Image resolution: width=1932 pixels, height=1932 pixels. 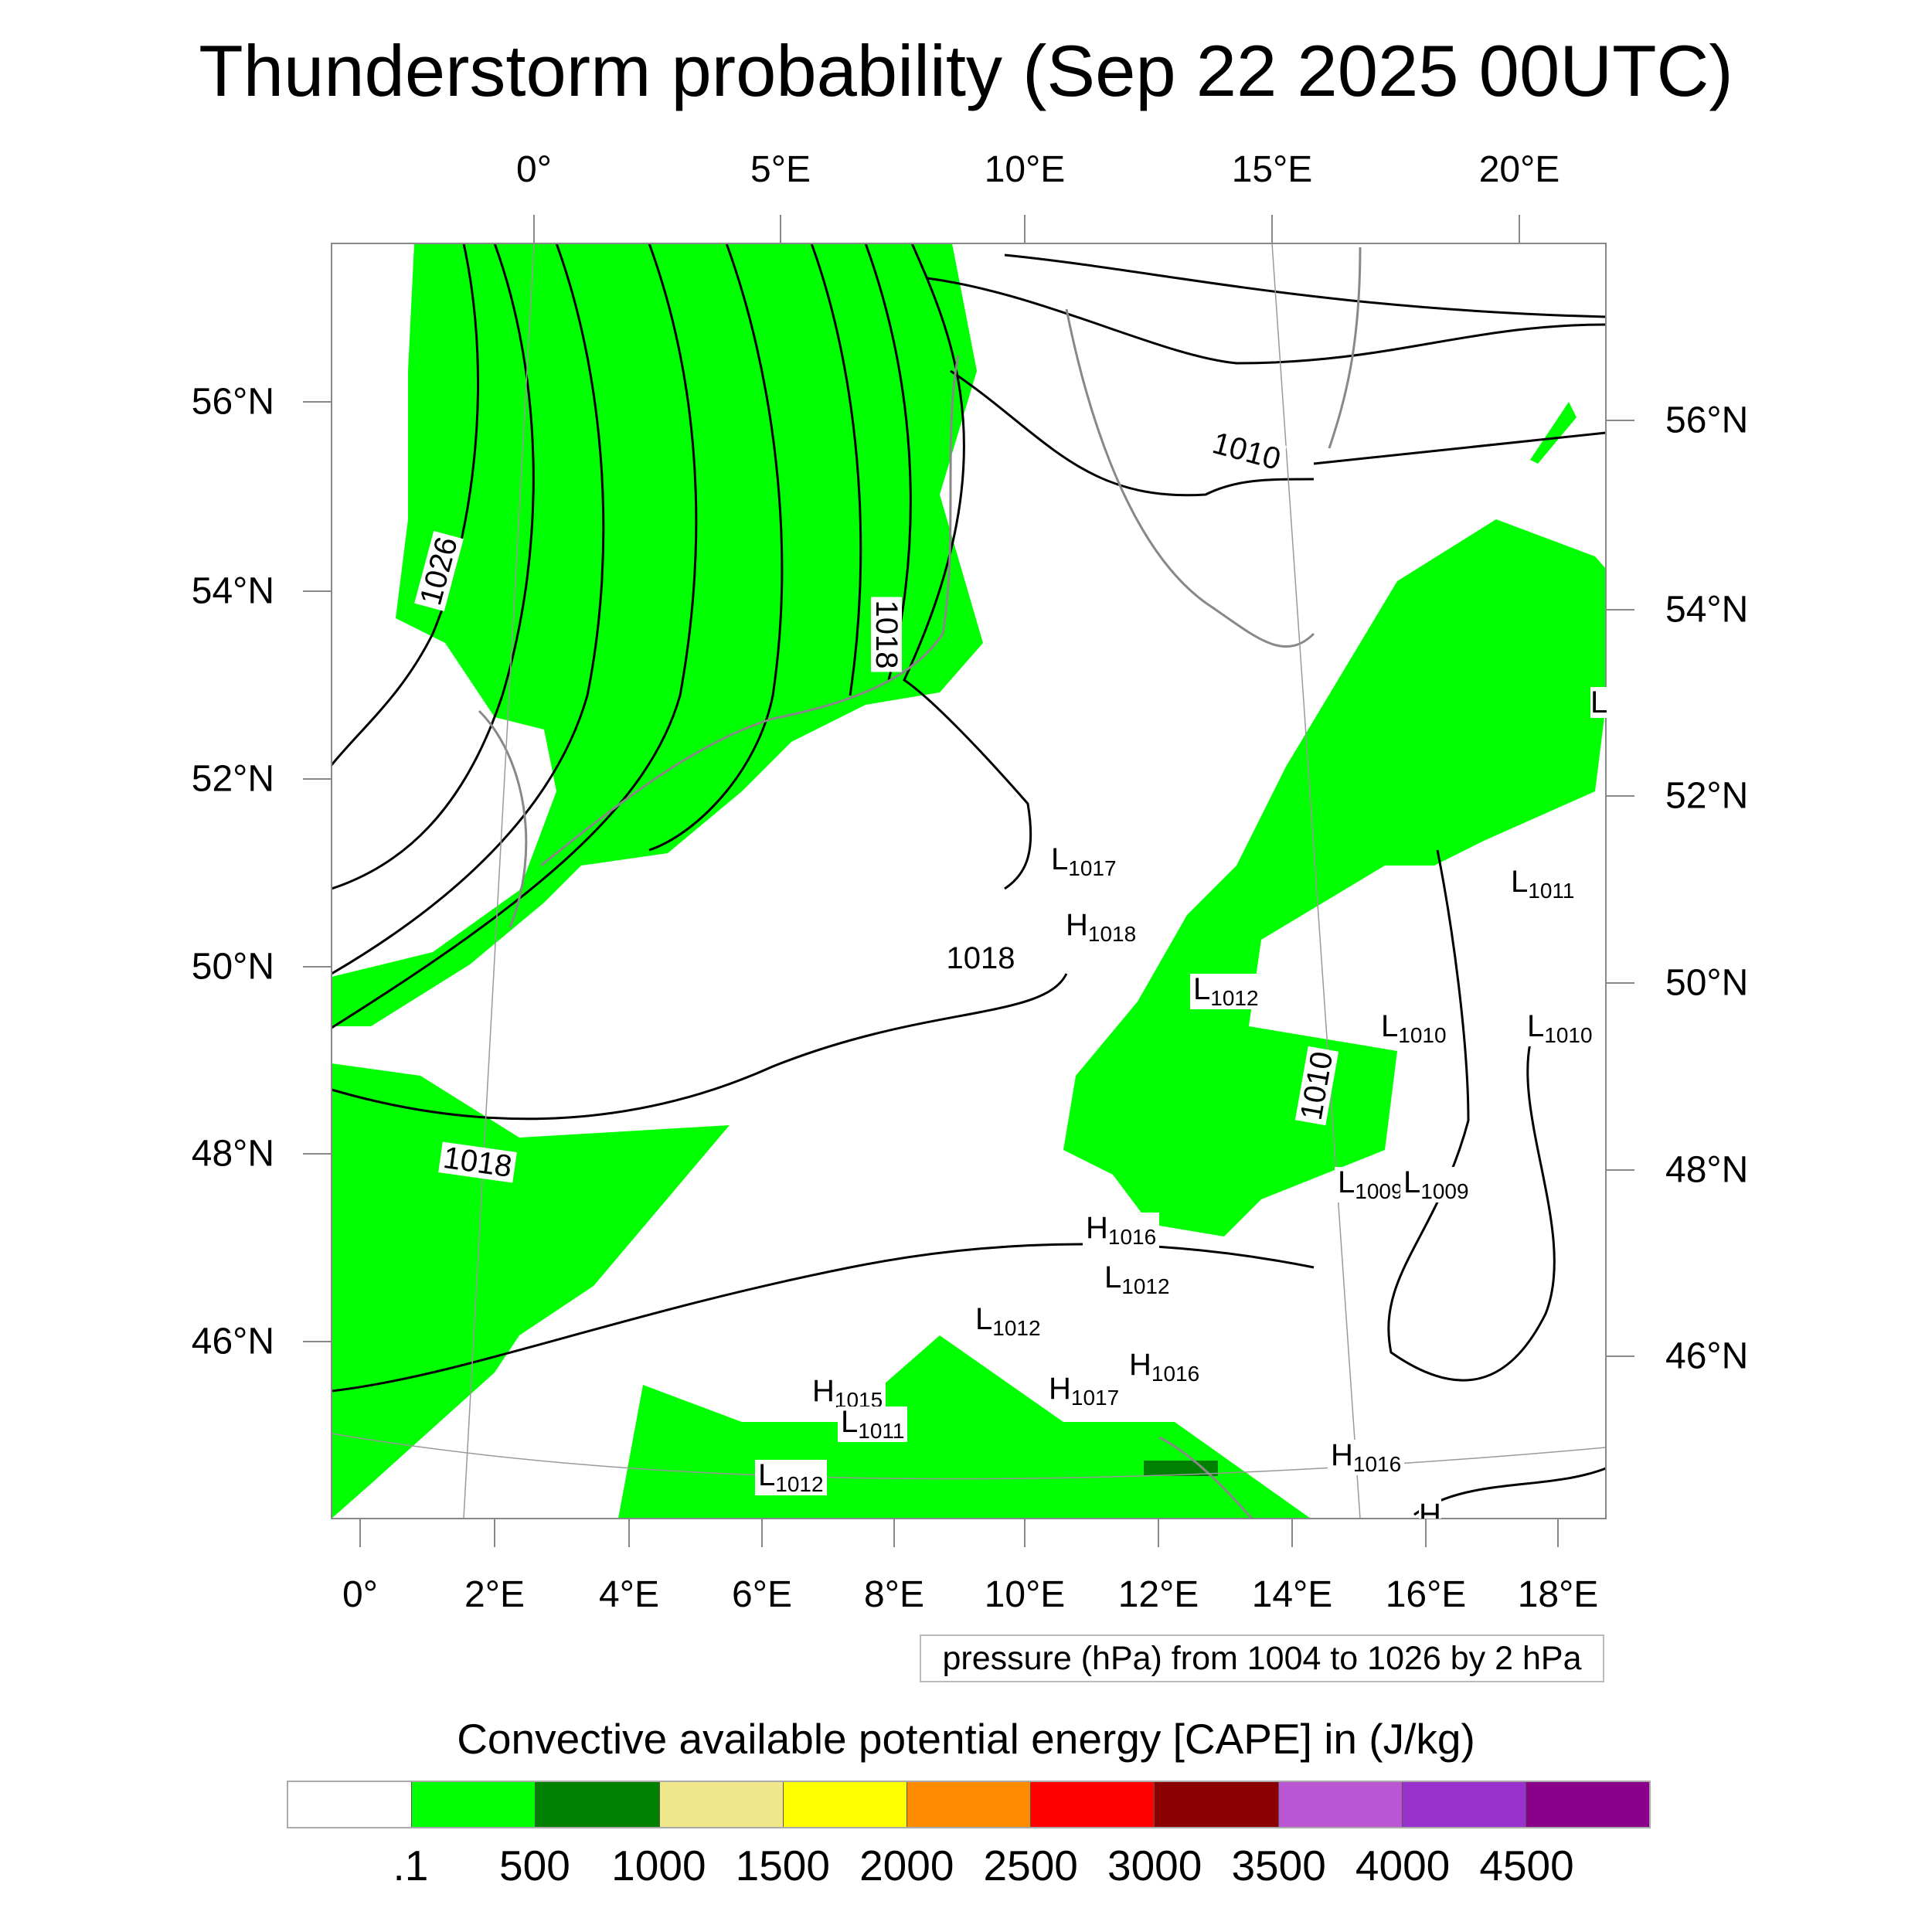 What do you see at coordinates (1526, 1866) in the screenshot?
I see `colorbar-tick-label: 4500` at bounding box center [1526, 1866].